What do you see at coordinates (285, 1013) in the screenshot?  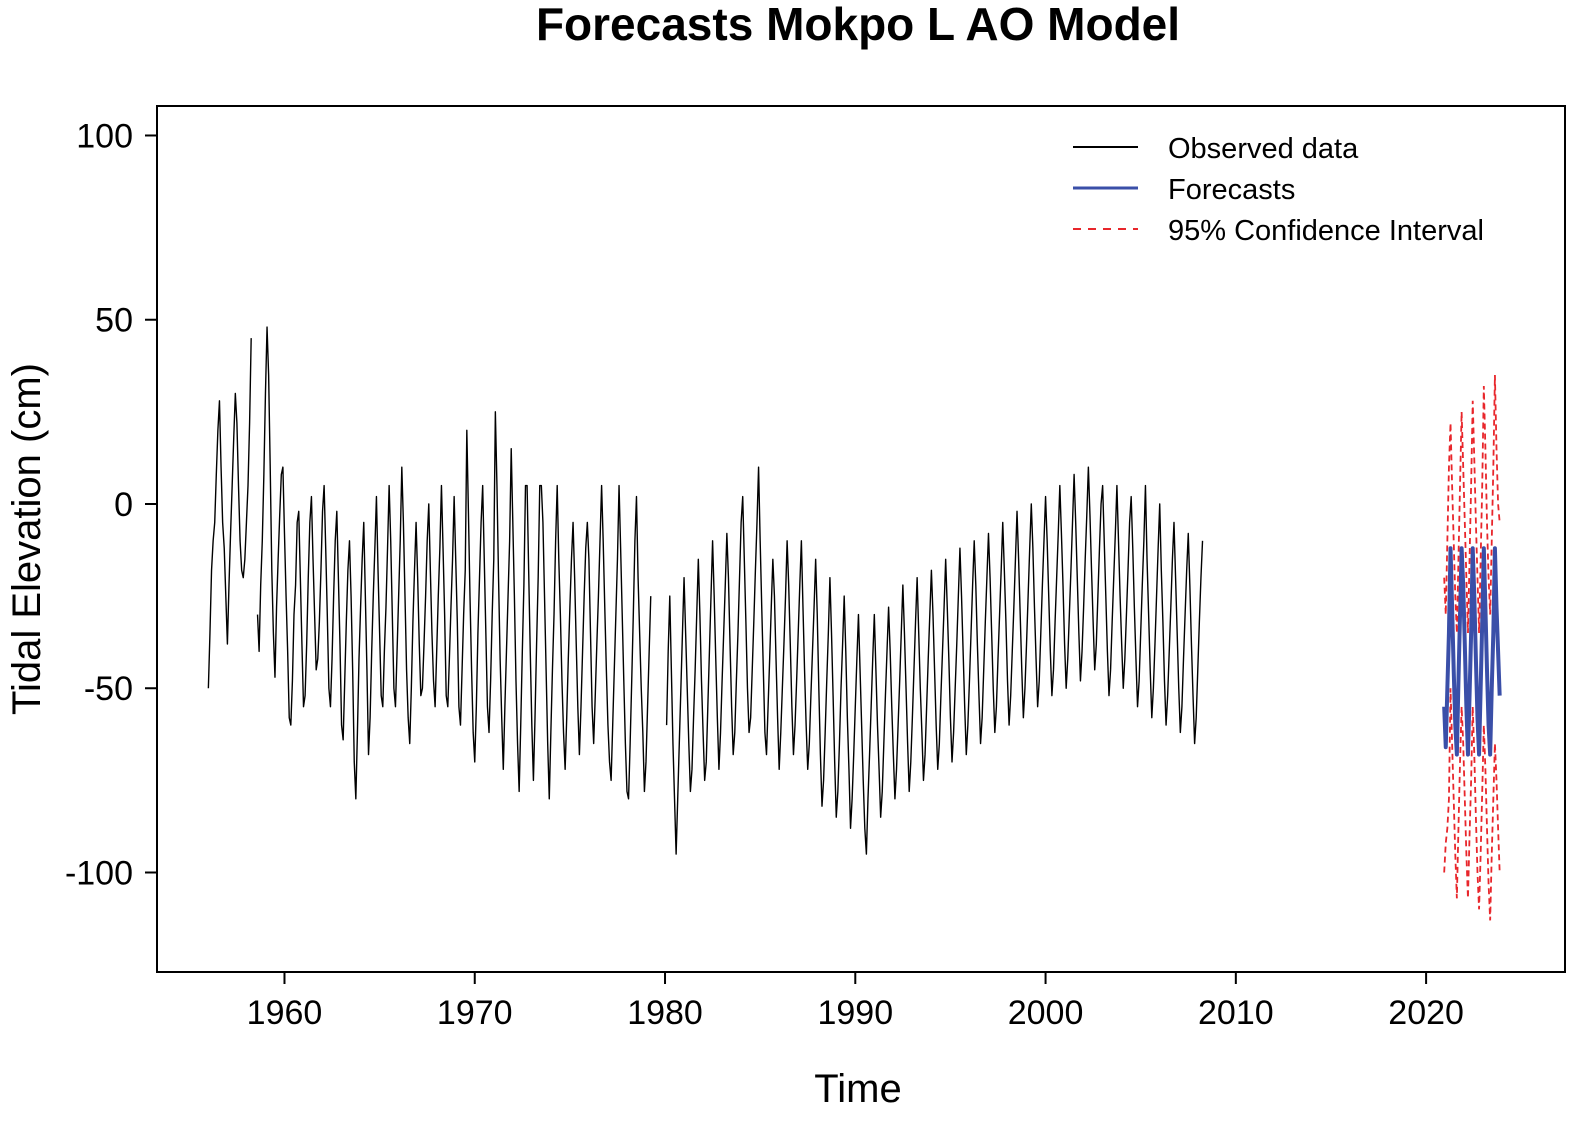 I see `x-tick-label: 1960` at bounding box center [285, 1013].